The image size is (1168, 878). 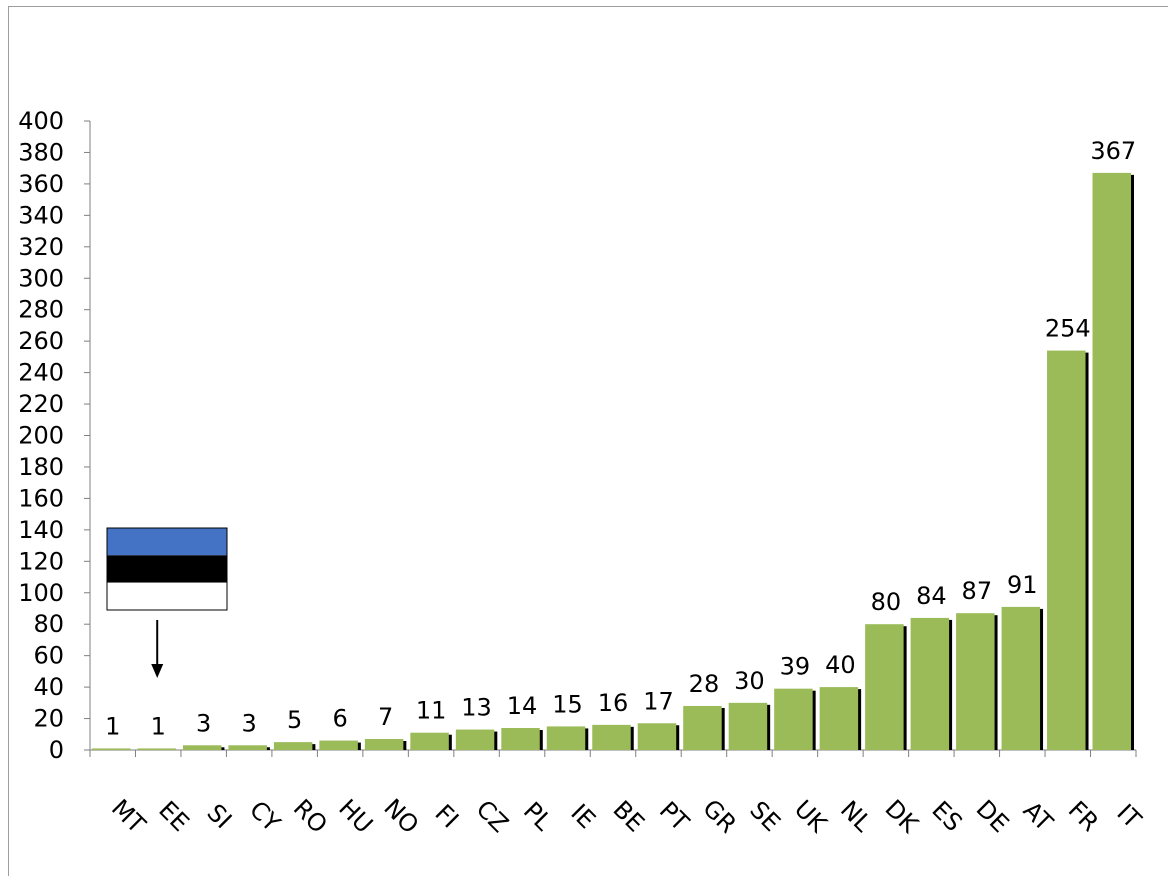 I want to click on bar-mt, so click(x=111, y=749).